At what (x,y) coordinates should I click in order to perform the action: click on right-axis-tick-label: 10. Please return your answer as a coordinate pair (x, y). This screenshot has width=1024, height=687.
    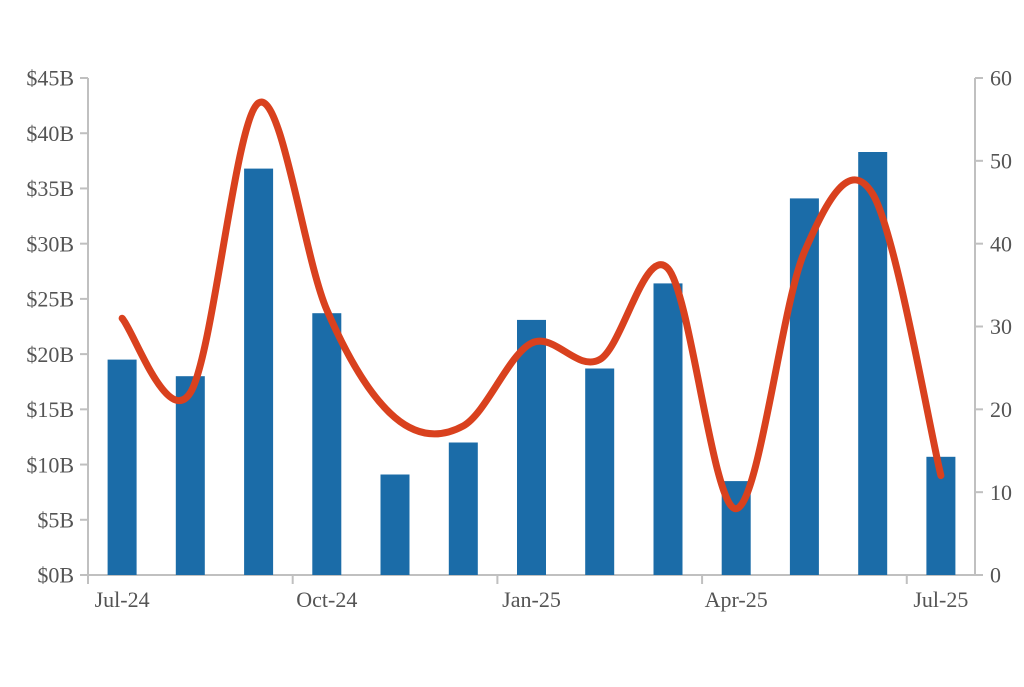
    Looking at the image, I should click on (1001, 492).